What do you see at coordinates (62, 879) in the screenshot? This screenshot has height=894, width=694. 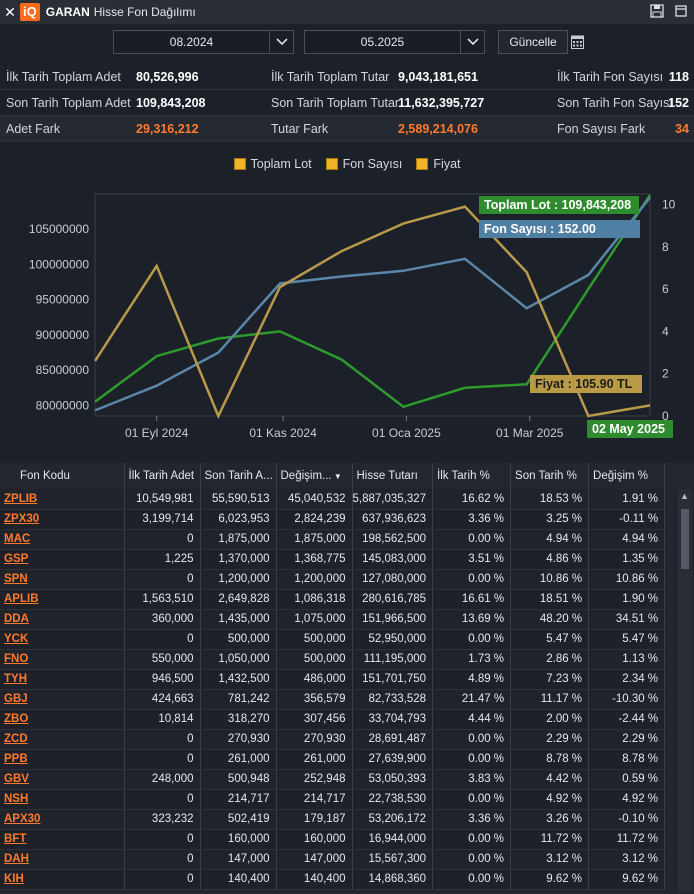 I see `fund-code-cell: KIH` at bounding box center [62, 879].